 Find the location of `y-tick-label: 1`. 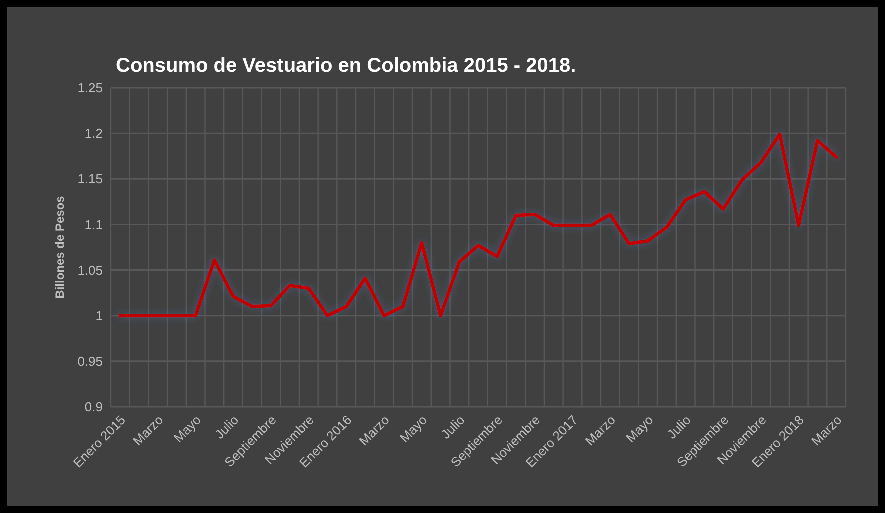

y-tick-label: 1 is located at coordinates (99, 316).